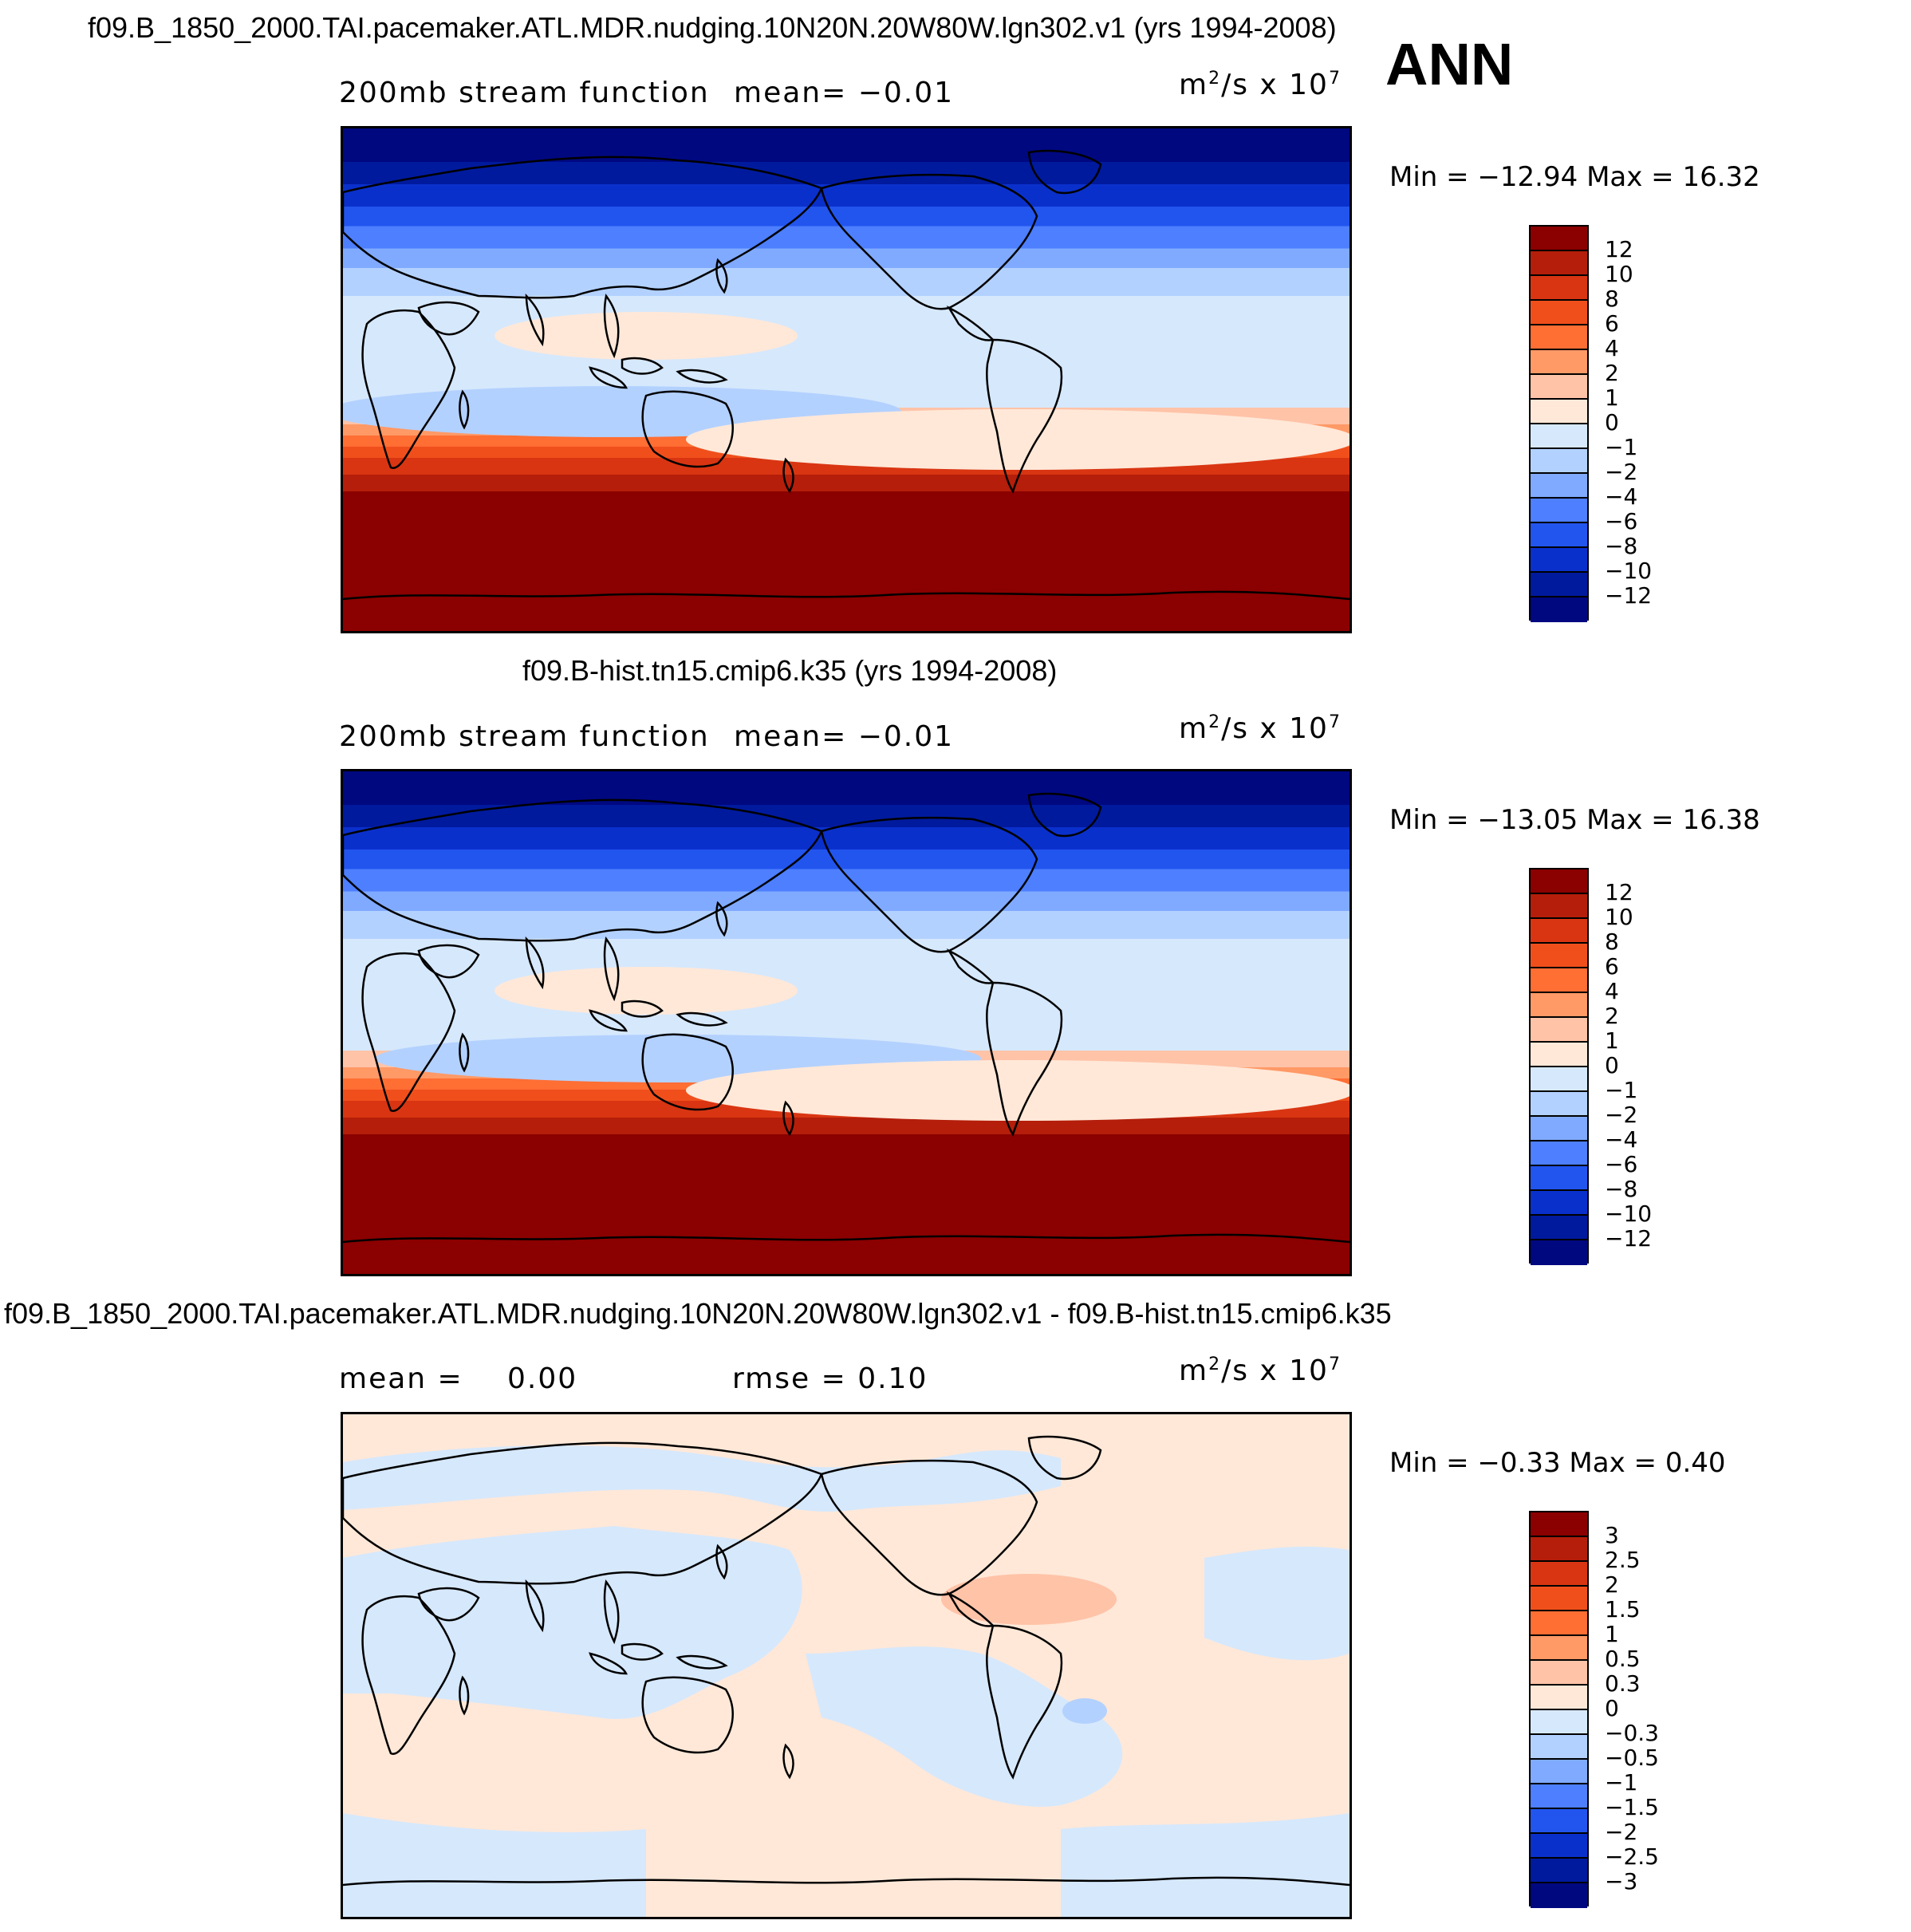 The height and width of the screenshot is (1932, 1911). Describe the element at coordinates (401, 1378) in the screenshot. I see `panel3-mean-label: mean =` at that location.